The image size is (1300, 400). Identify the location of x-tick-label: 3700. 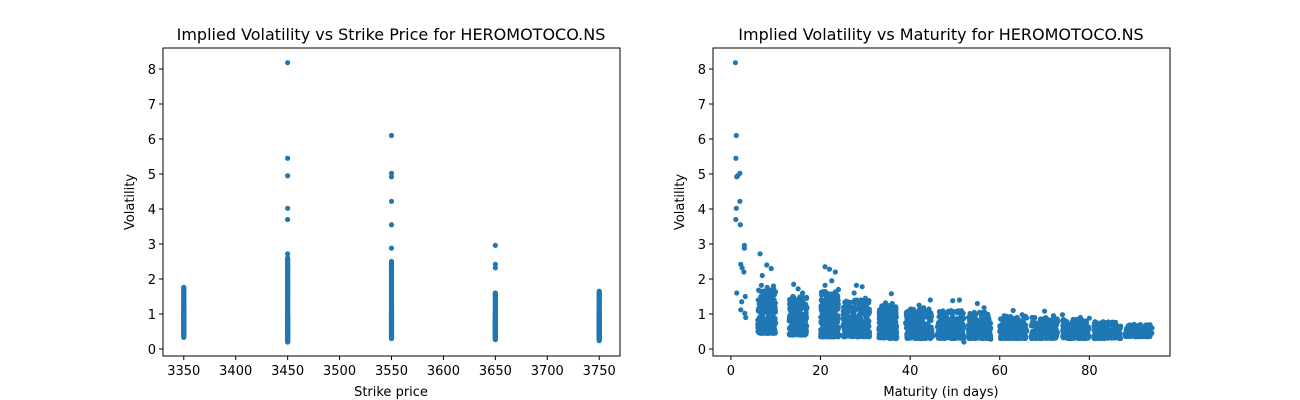
(547, 371).